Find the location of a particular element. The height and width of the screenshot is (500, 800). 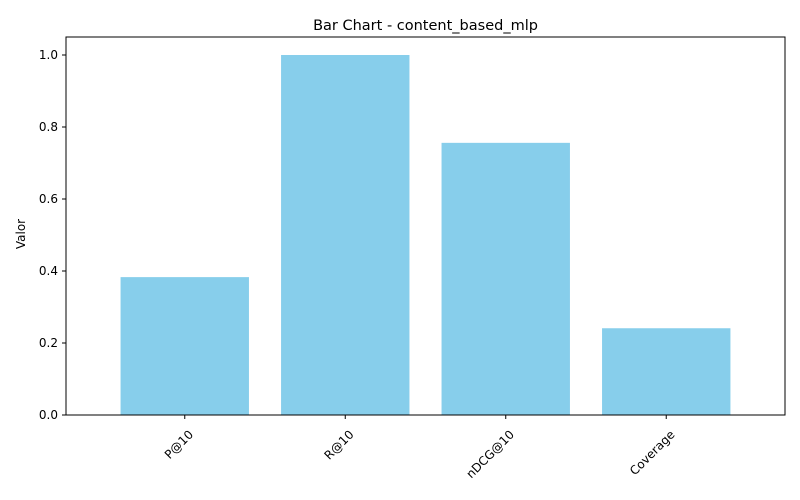

x-tick-label: R@10 is located at coordinates (339, 444).